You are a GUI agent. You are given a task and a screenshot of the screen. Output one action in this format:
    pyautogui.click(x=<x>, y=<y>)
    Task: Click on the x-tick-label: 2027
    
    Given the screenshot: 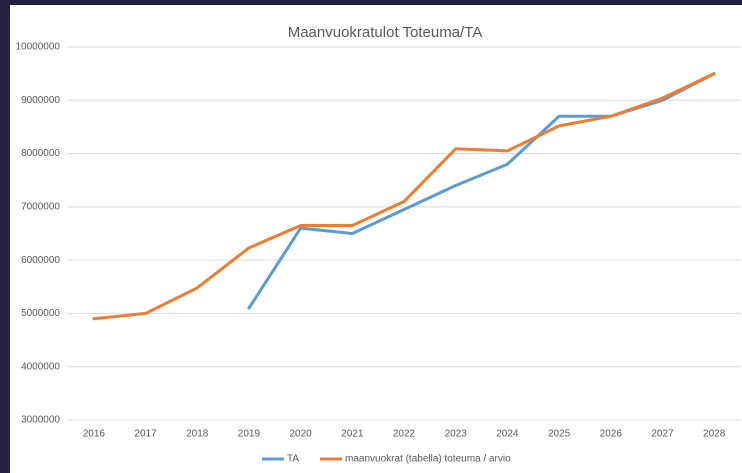 What is the action you would take?
    pyautogui.click(x=662, y=434)
    